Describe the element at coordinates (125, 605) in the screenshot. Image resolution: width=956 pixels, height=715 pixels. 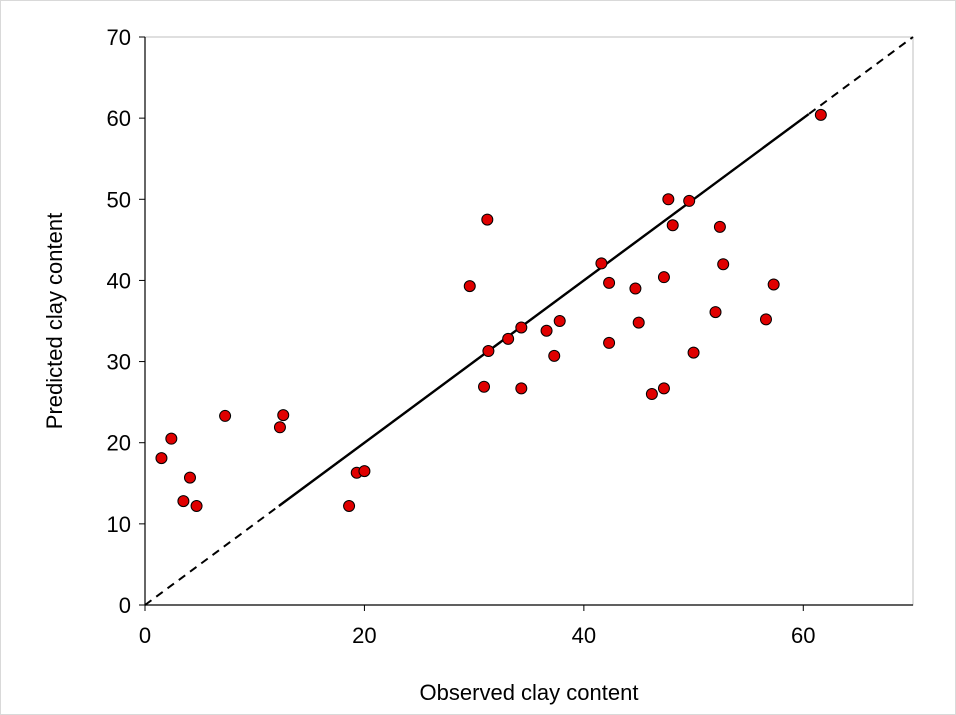
I see `y-tick-label: 0` at that location.